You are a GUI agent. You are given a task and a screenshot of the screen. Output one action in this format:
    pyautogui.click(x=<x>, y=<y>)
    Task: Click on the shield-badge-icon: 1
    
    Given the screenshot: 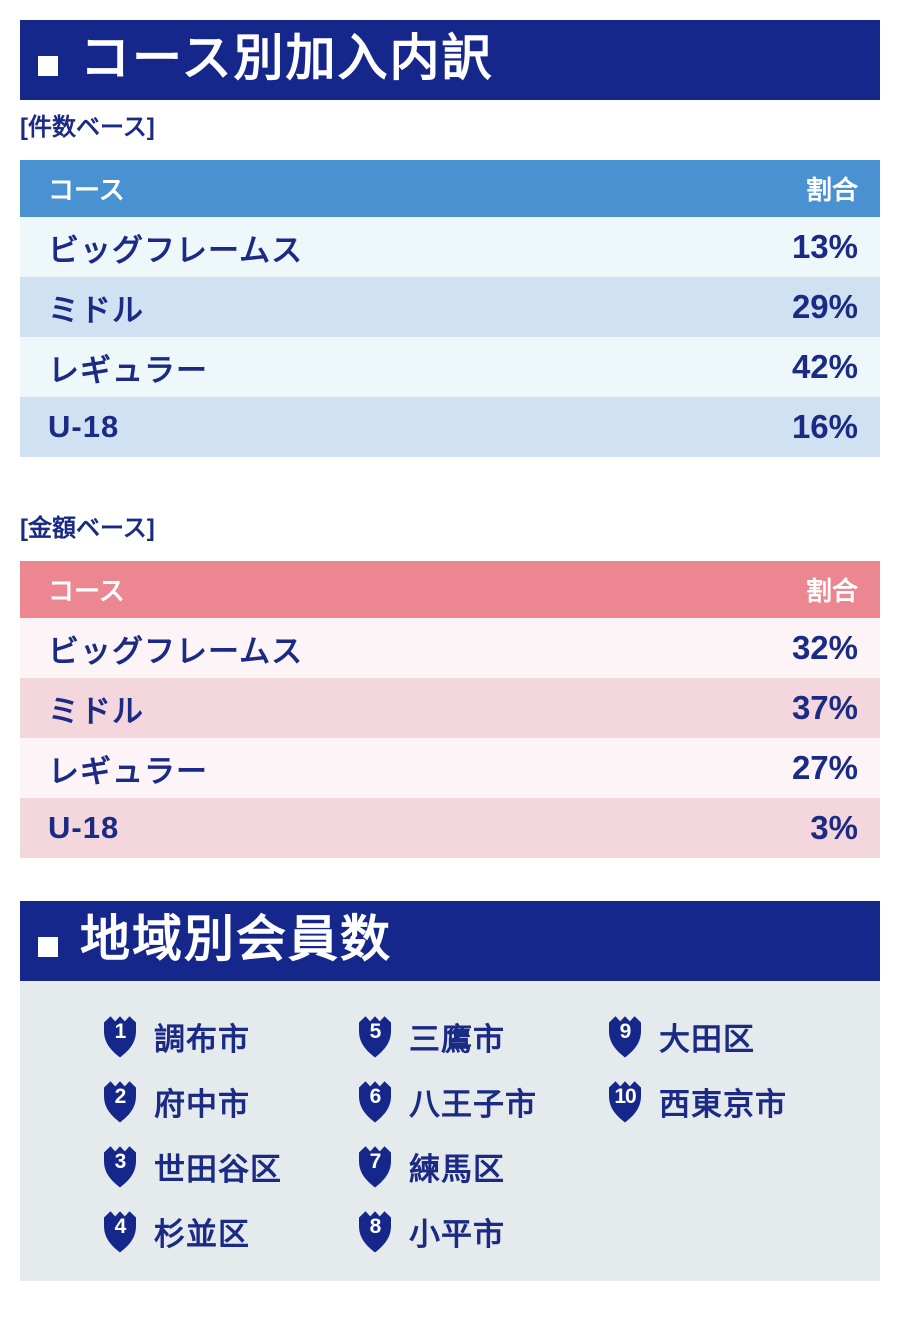 What is the action you would take?
    pyautogui.click(x=120, y=1036)
    